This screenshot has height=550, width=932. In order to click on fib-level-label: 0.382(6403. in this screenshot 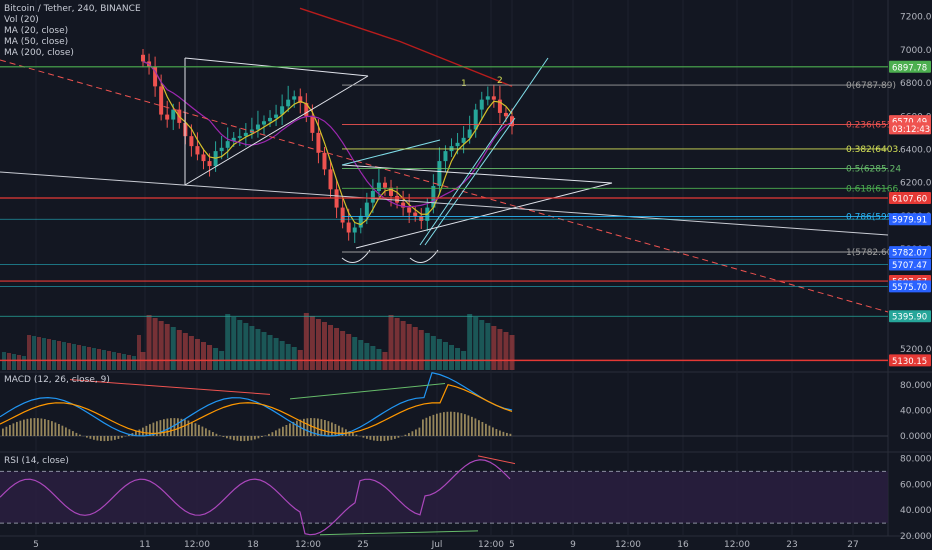, I will do `click(873, 150)`.